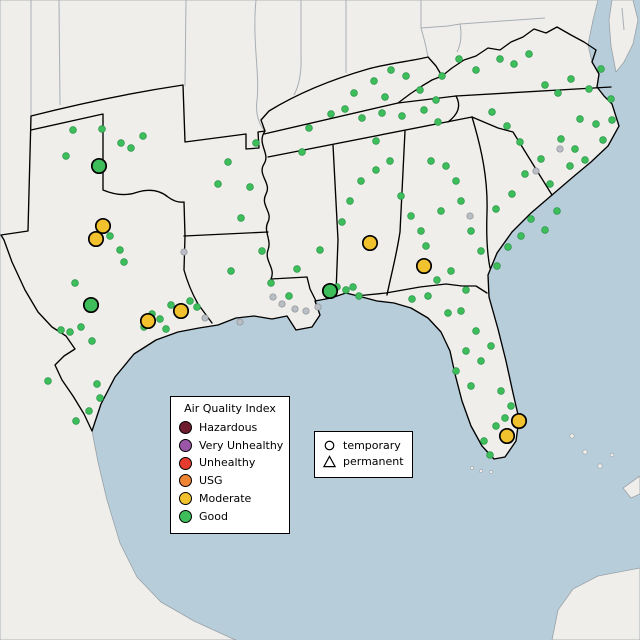  What do you see at coordinates (533, 91) in the screenshot?
I see `state-line-va-nc` at bounding box center [533, 91].